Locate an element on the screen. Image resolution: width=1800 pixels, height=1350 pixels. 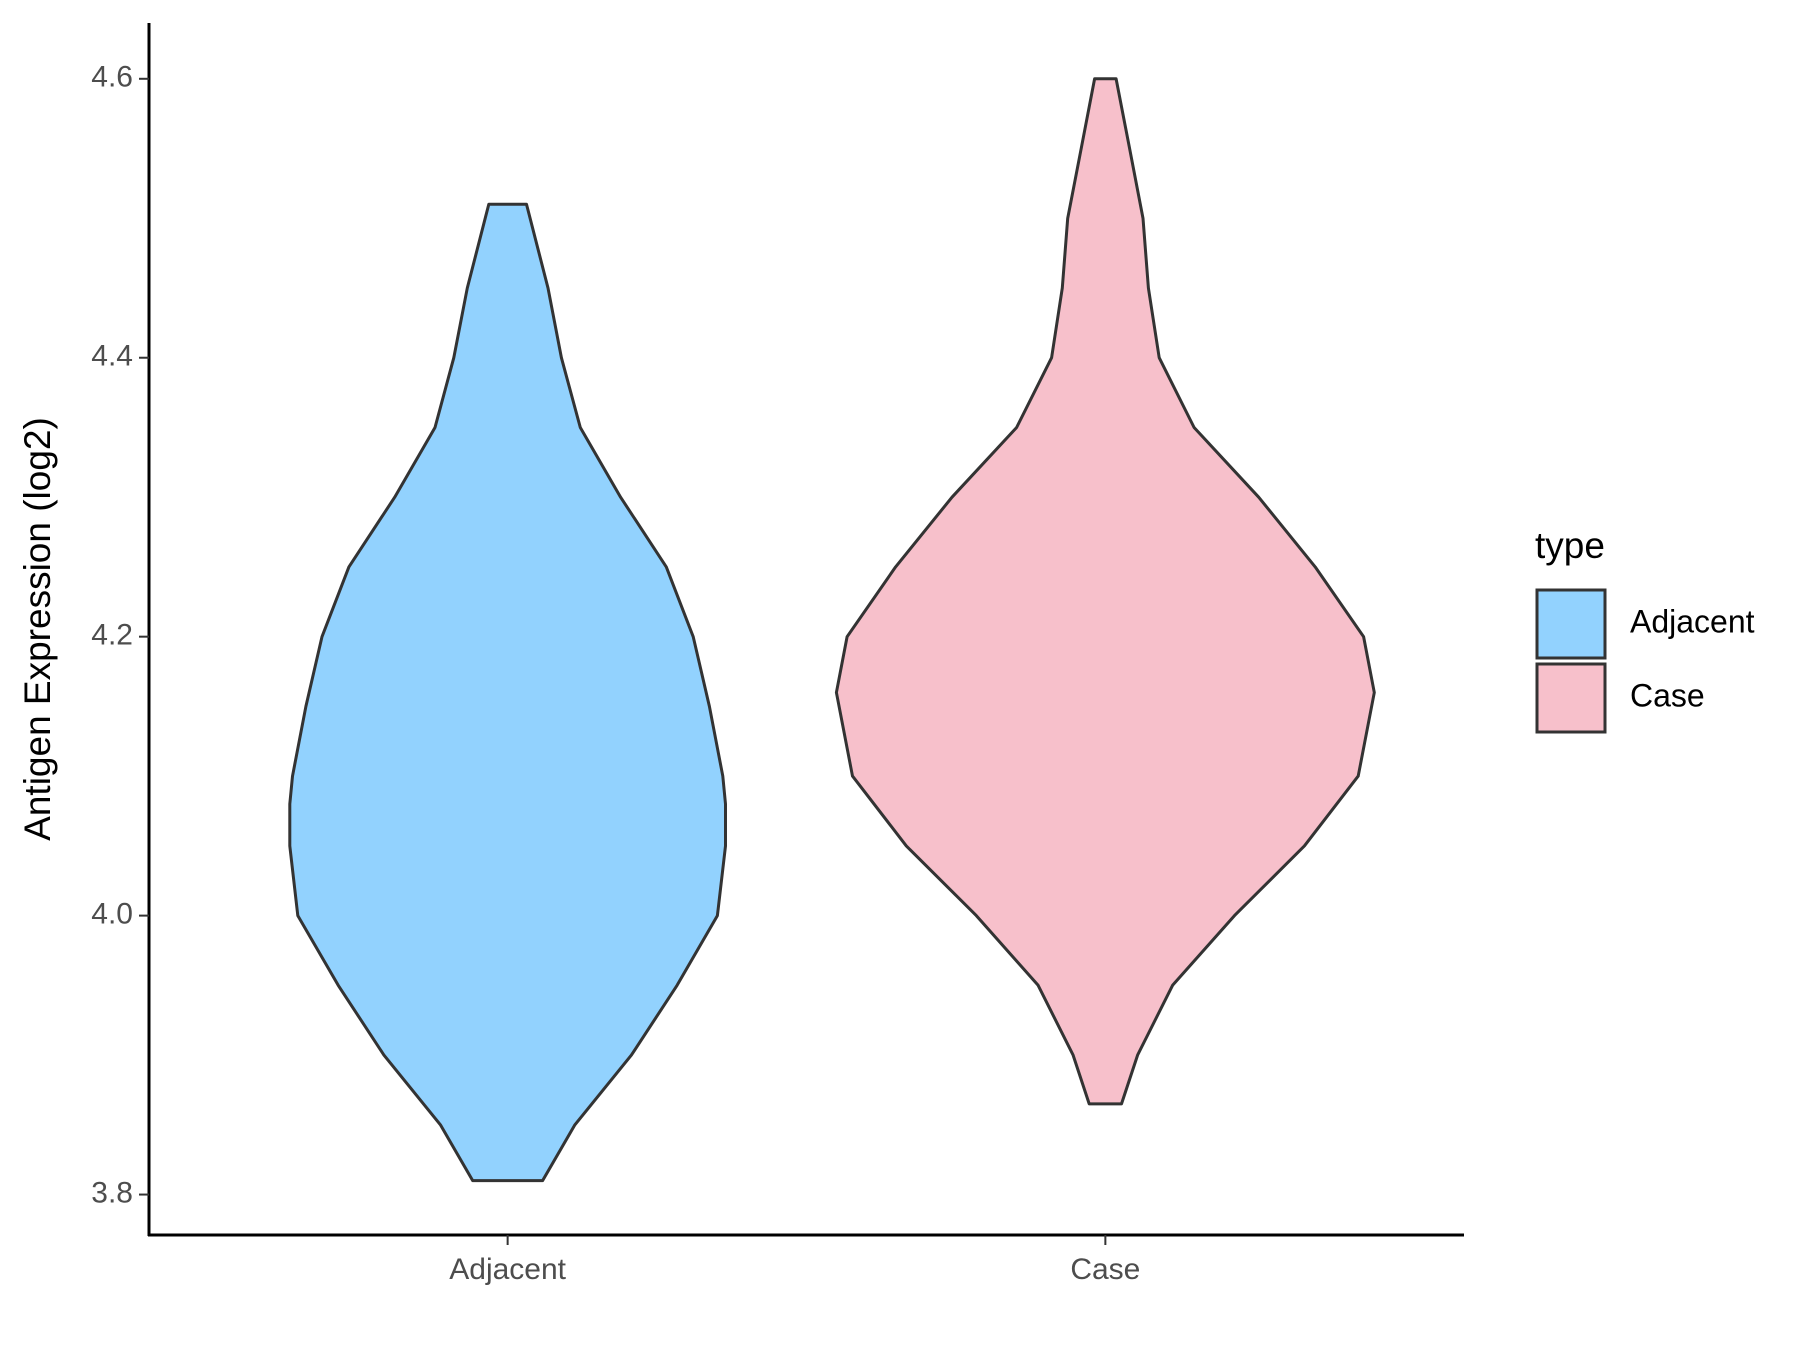
legend-label: Case is located at coordinates (1667, 695).